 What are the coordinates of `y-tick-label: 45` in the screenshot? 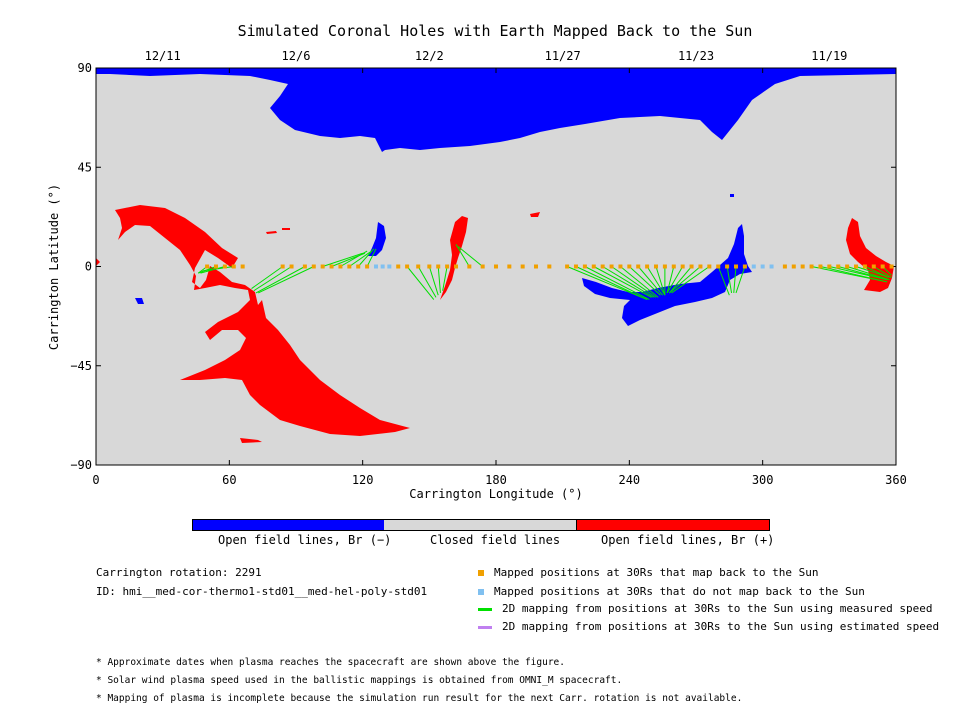 It's located at (85, 167).